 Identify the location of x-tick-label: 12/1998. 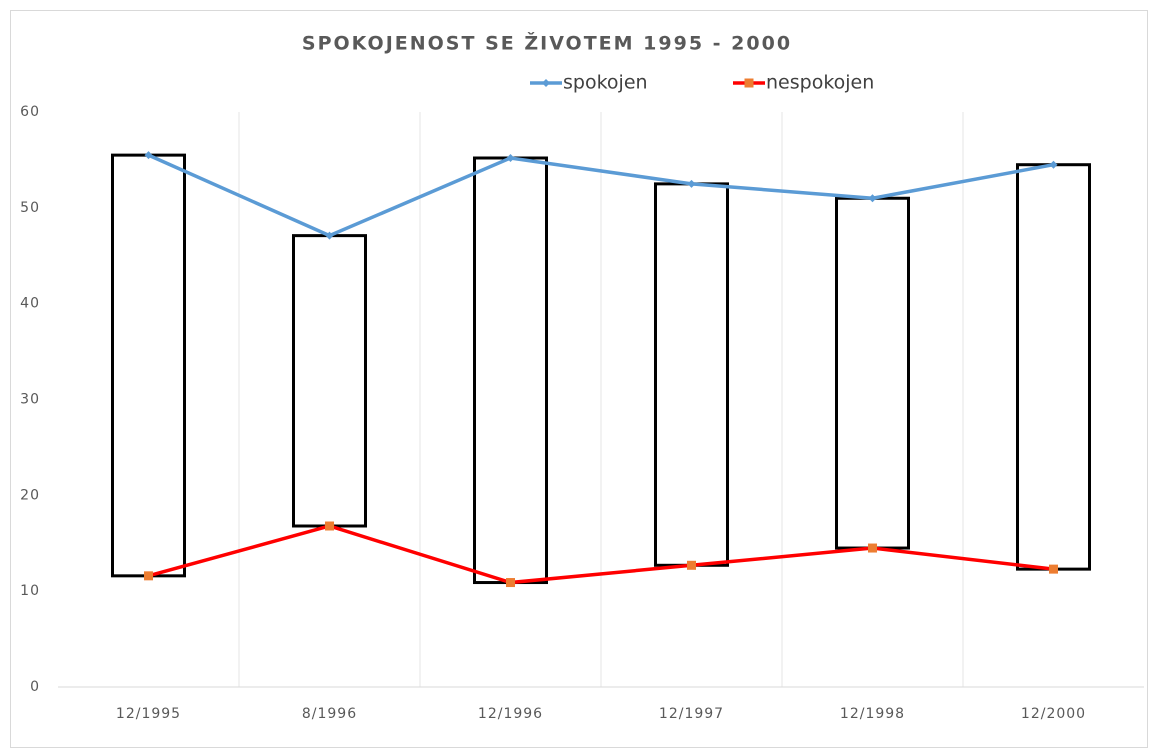
(872, 714).